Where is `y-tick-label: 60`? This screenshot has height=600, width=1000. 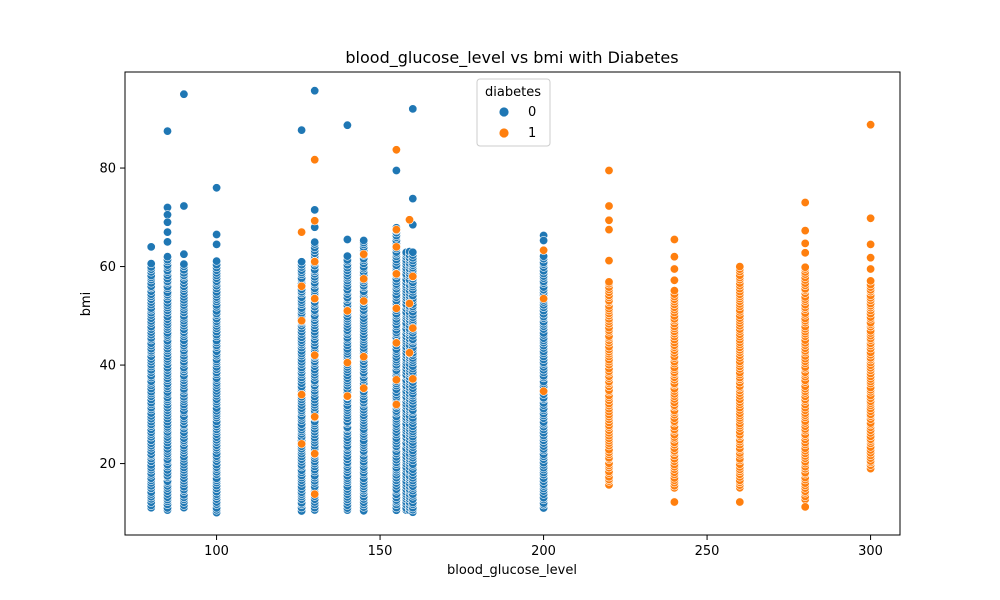
y-tick-label: 60 is located at coordinates (107, 267).